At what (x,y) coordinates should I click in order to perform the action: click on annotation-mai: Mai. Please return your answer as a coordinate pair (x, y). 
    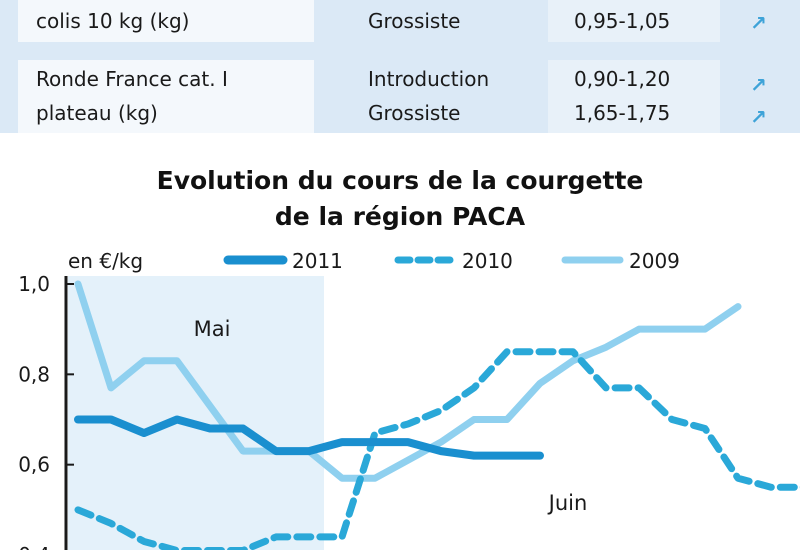
    Looking at the image, I should click on (212, 329).